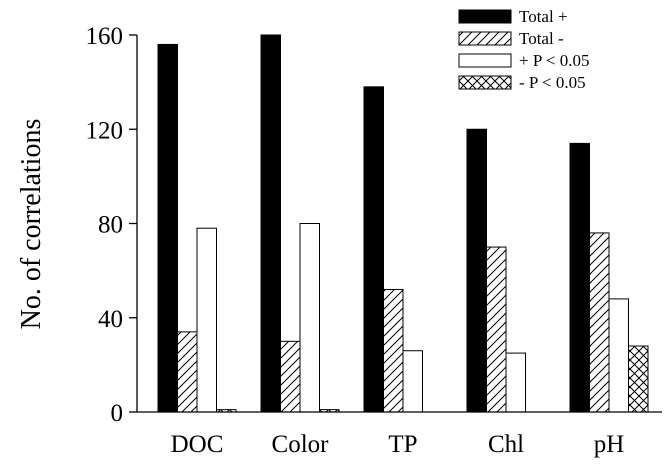 The height and width of the screenshot is (465, 671). I want to click on x-category-label: pH, so click(609, 444).